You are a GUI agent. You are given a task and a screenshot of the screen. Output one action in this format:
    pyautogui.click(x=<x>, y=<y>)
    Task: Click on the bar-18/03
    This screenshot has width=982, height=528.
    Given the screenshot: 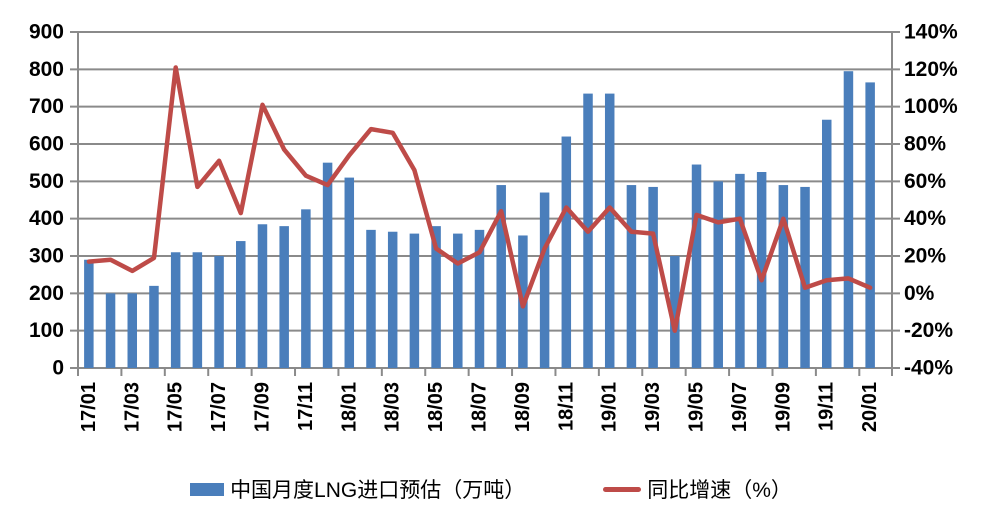 What is the action you would take?
    pyautogui.click(x=392, y=299)
    